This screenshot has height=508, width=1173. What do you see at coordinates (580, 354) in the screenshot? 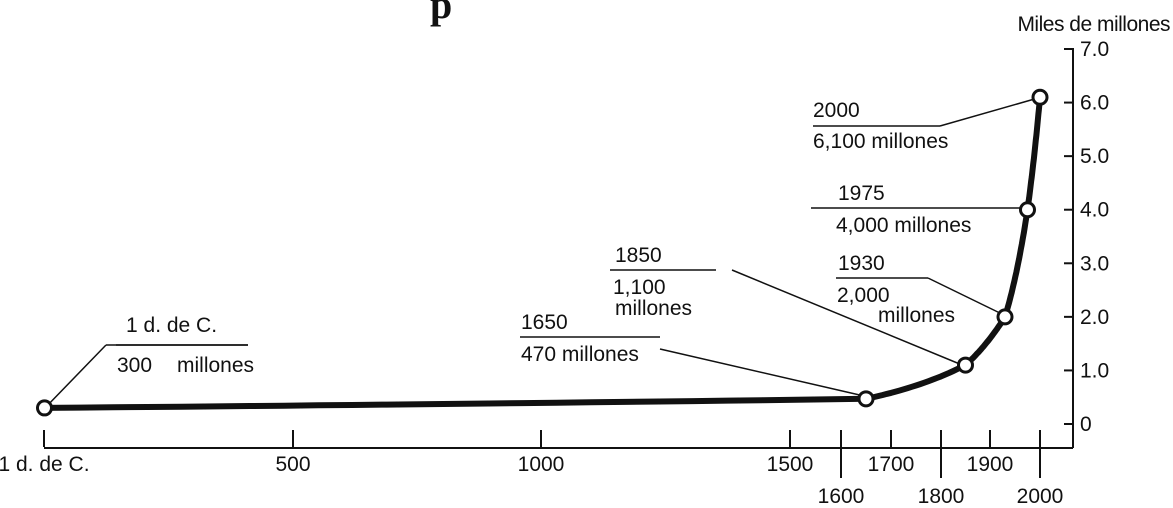
I see `annotation-value: 470 millones` at bounding box center [580, 354].